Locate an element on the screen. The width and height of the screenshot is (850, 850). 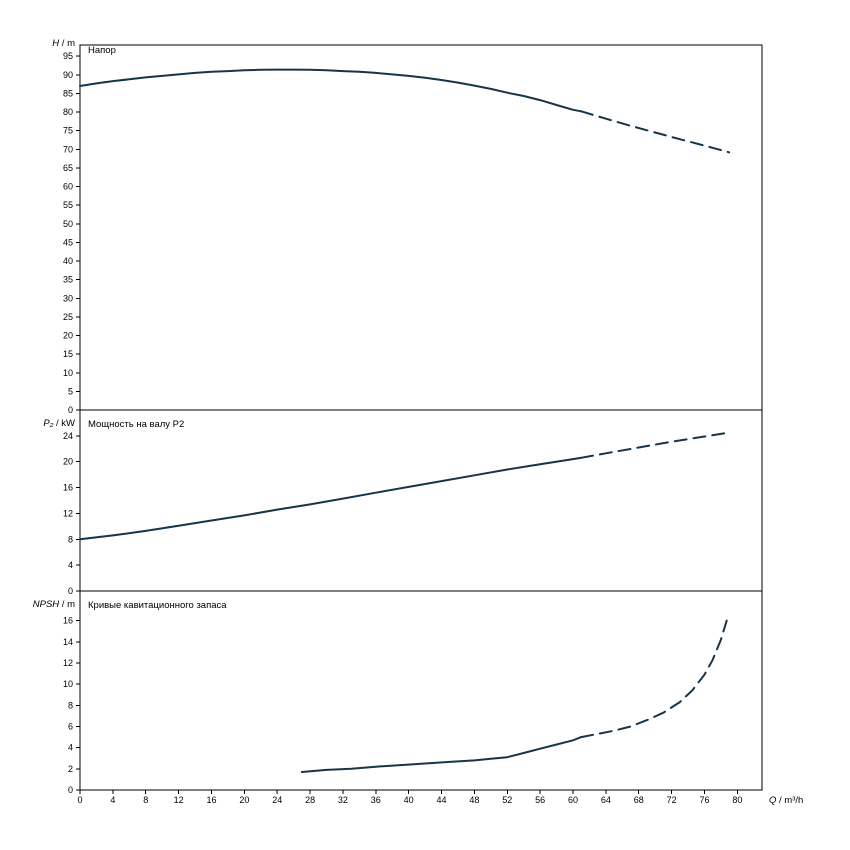
y-axis-label: H / m is located at coordinates (63, 43).